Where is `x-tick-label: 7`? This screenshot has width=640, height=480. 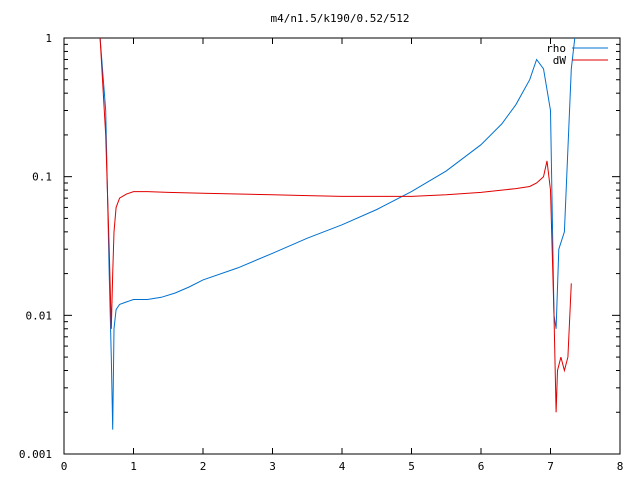
x-tick-label: 7 is located at coordinates (550, 466).